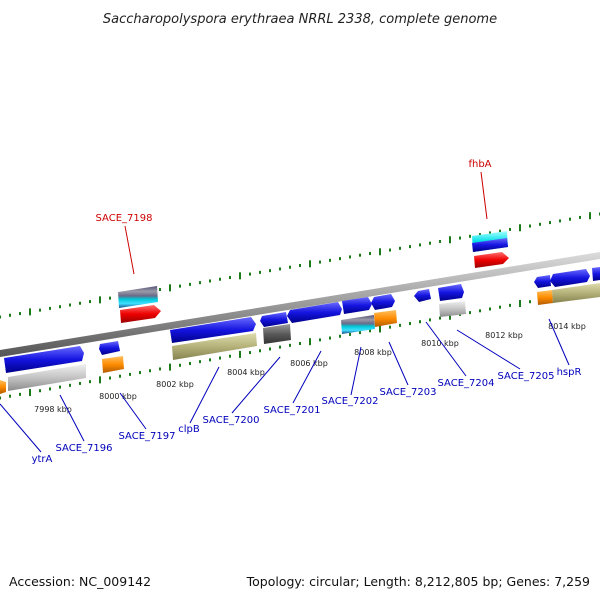 The width and height of the screenshot is (600, 600). Describe the element at coordinates (53, 409) in the screenshot. I see `kbp-label: 7998 kbp` at that location.